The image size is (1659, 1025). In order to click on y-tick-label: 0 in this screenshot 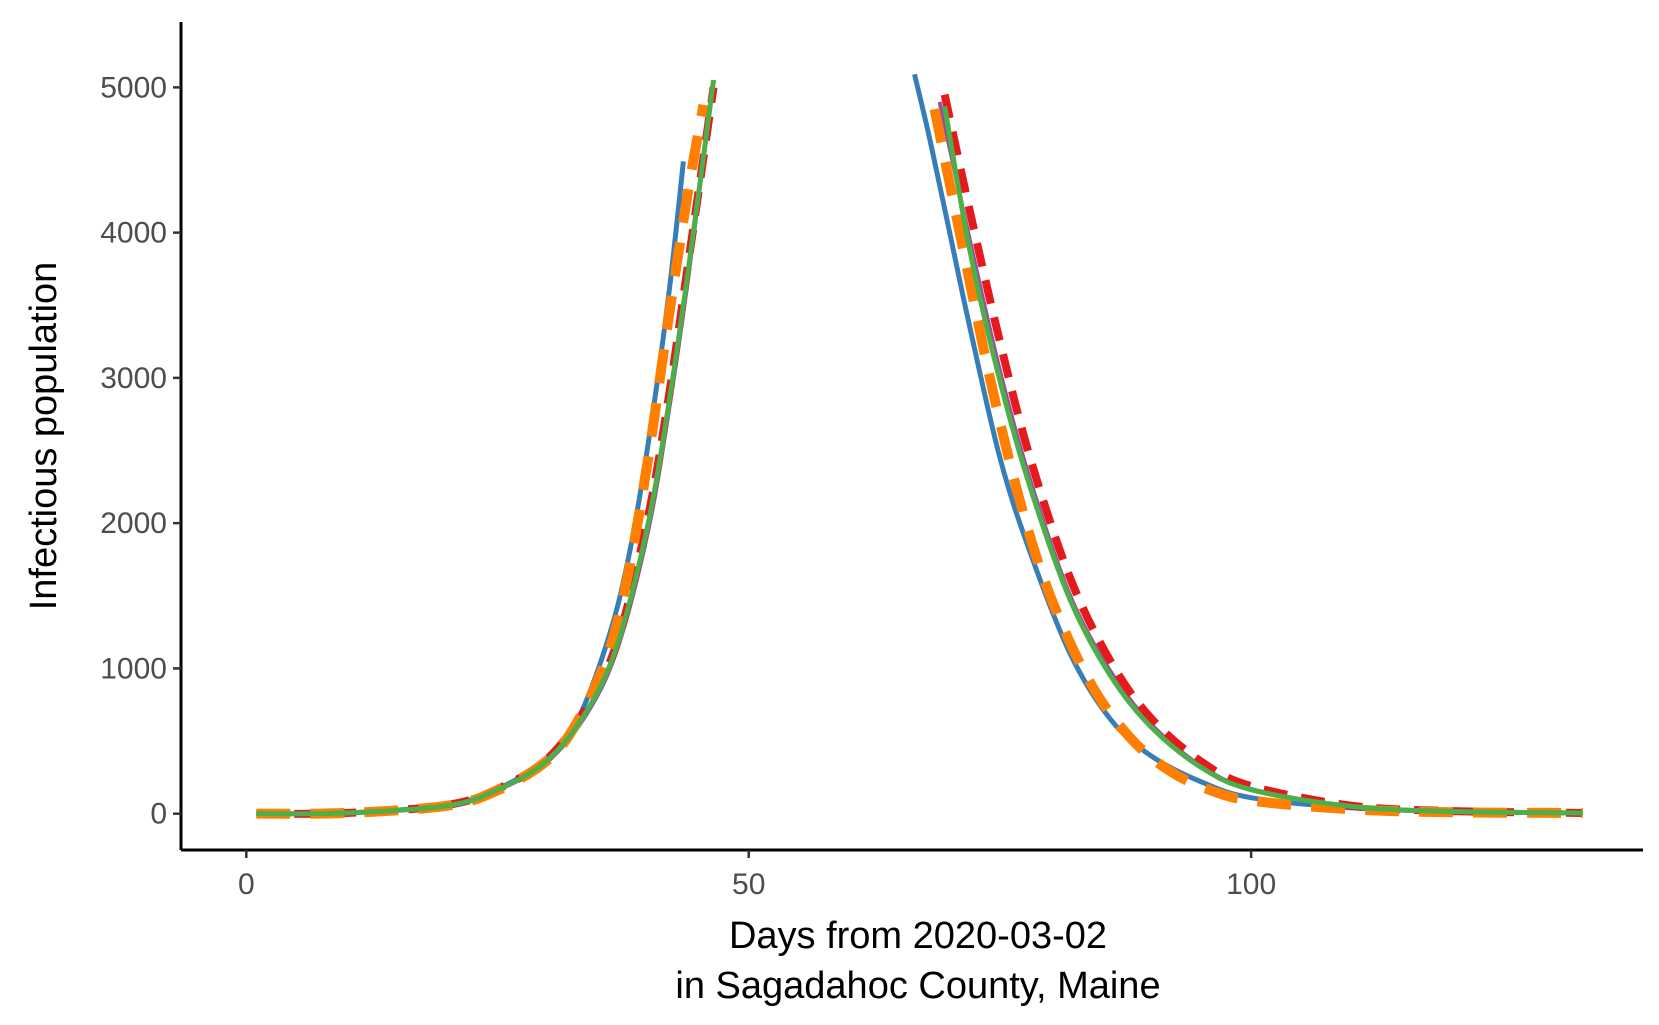, I will do `click(158, 814)`.